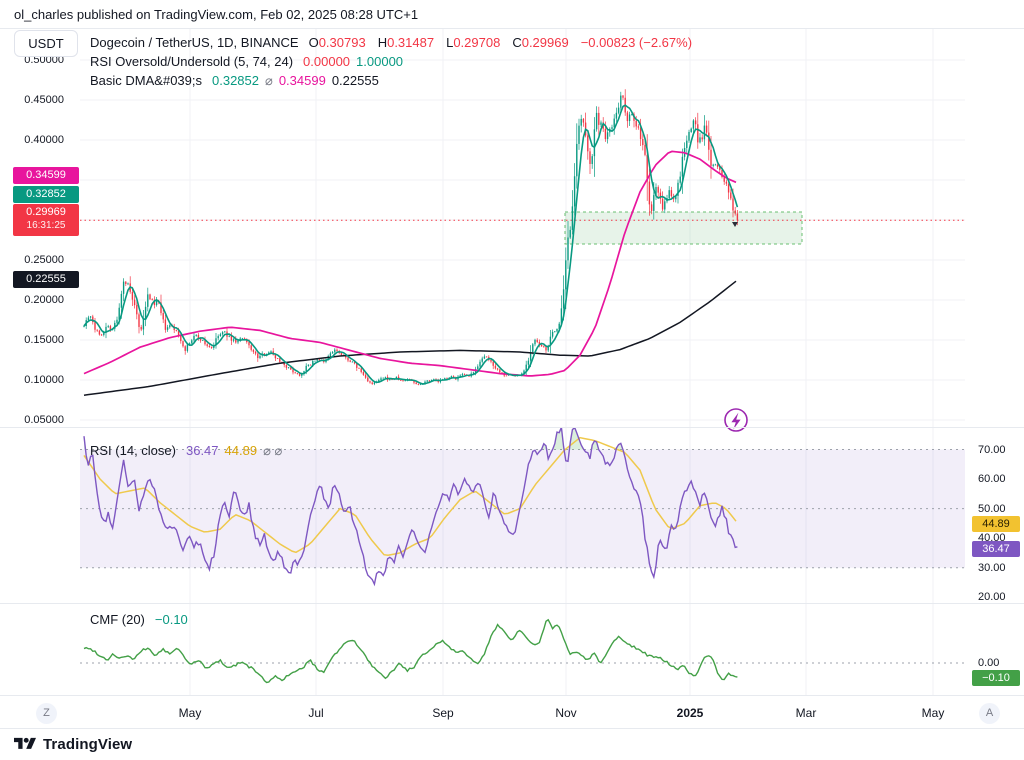 Image resolution: width=1024 pixels, height=760 pixels. I want to click on rsi-overbought-fill, so click(411, 439).